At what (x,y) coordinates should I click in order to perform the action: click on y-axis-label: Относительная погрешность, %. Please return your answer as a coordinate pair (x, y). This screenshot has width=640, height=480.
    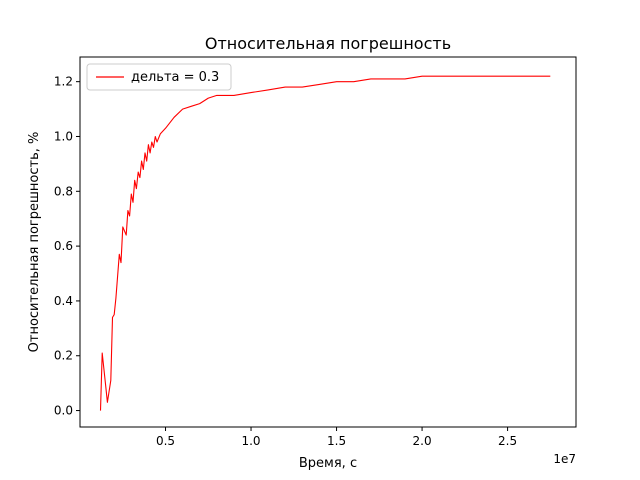
    Looking at the image, I should click on (34, 242).